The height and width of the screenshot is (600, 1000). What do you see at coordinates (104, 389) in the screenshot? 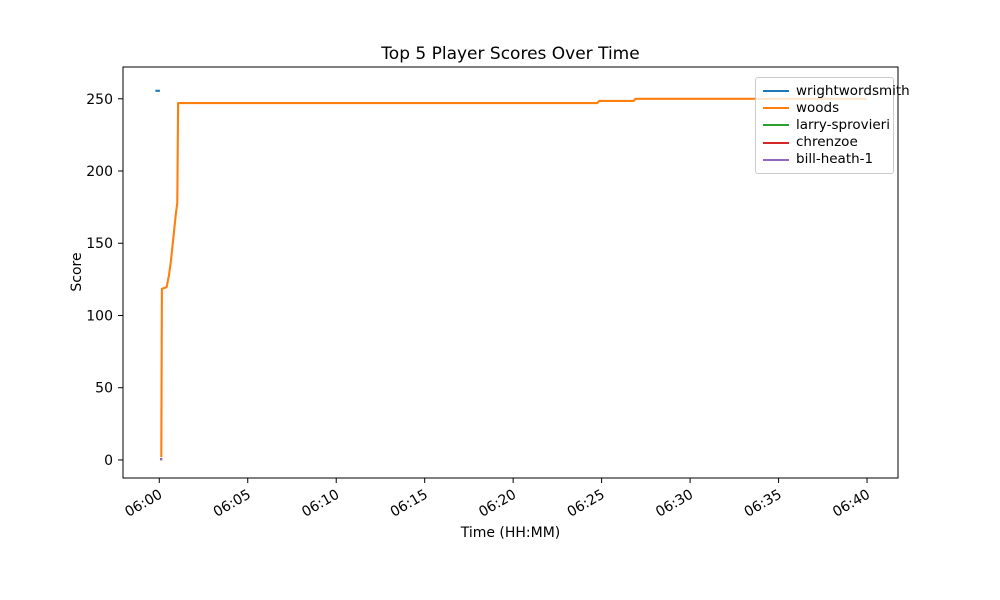
I see `y-tick-label: 50` at bounding box center [104, 389].